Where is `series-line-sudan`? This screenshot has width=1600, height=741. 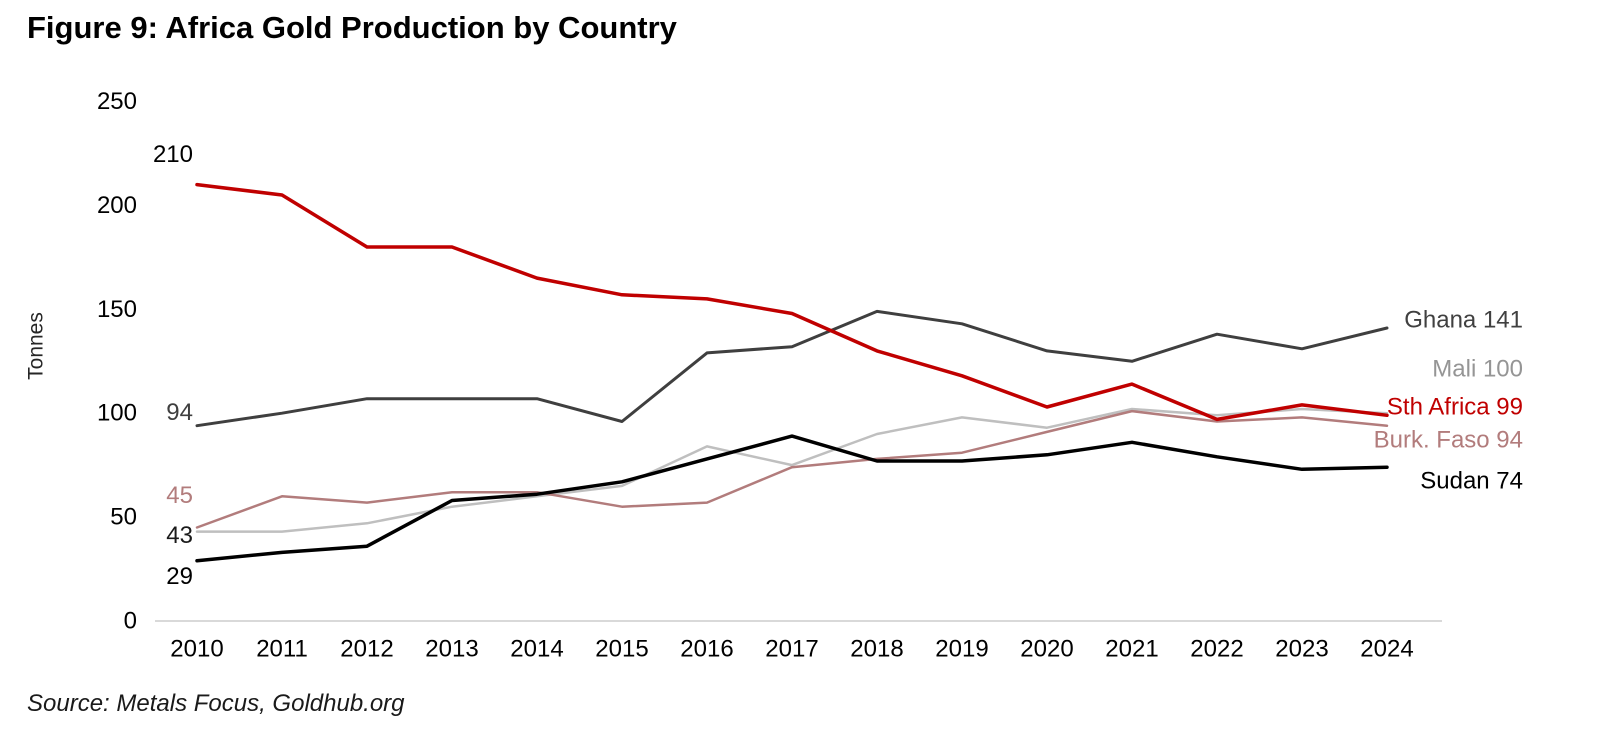 series-line-sudan is located at coordinates (792, 498).